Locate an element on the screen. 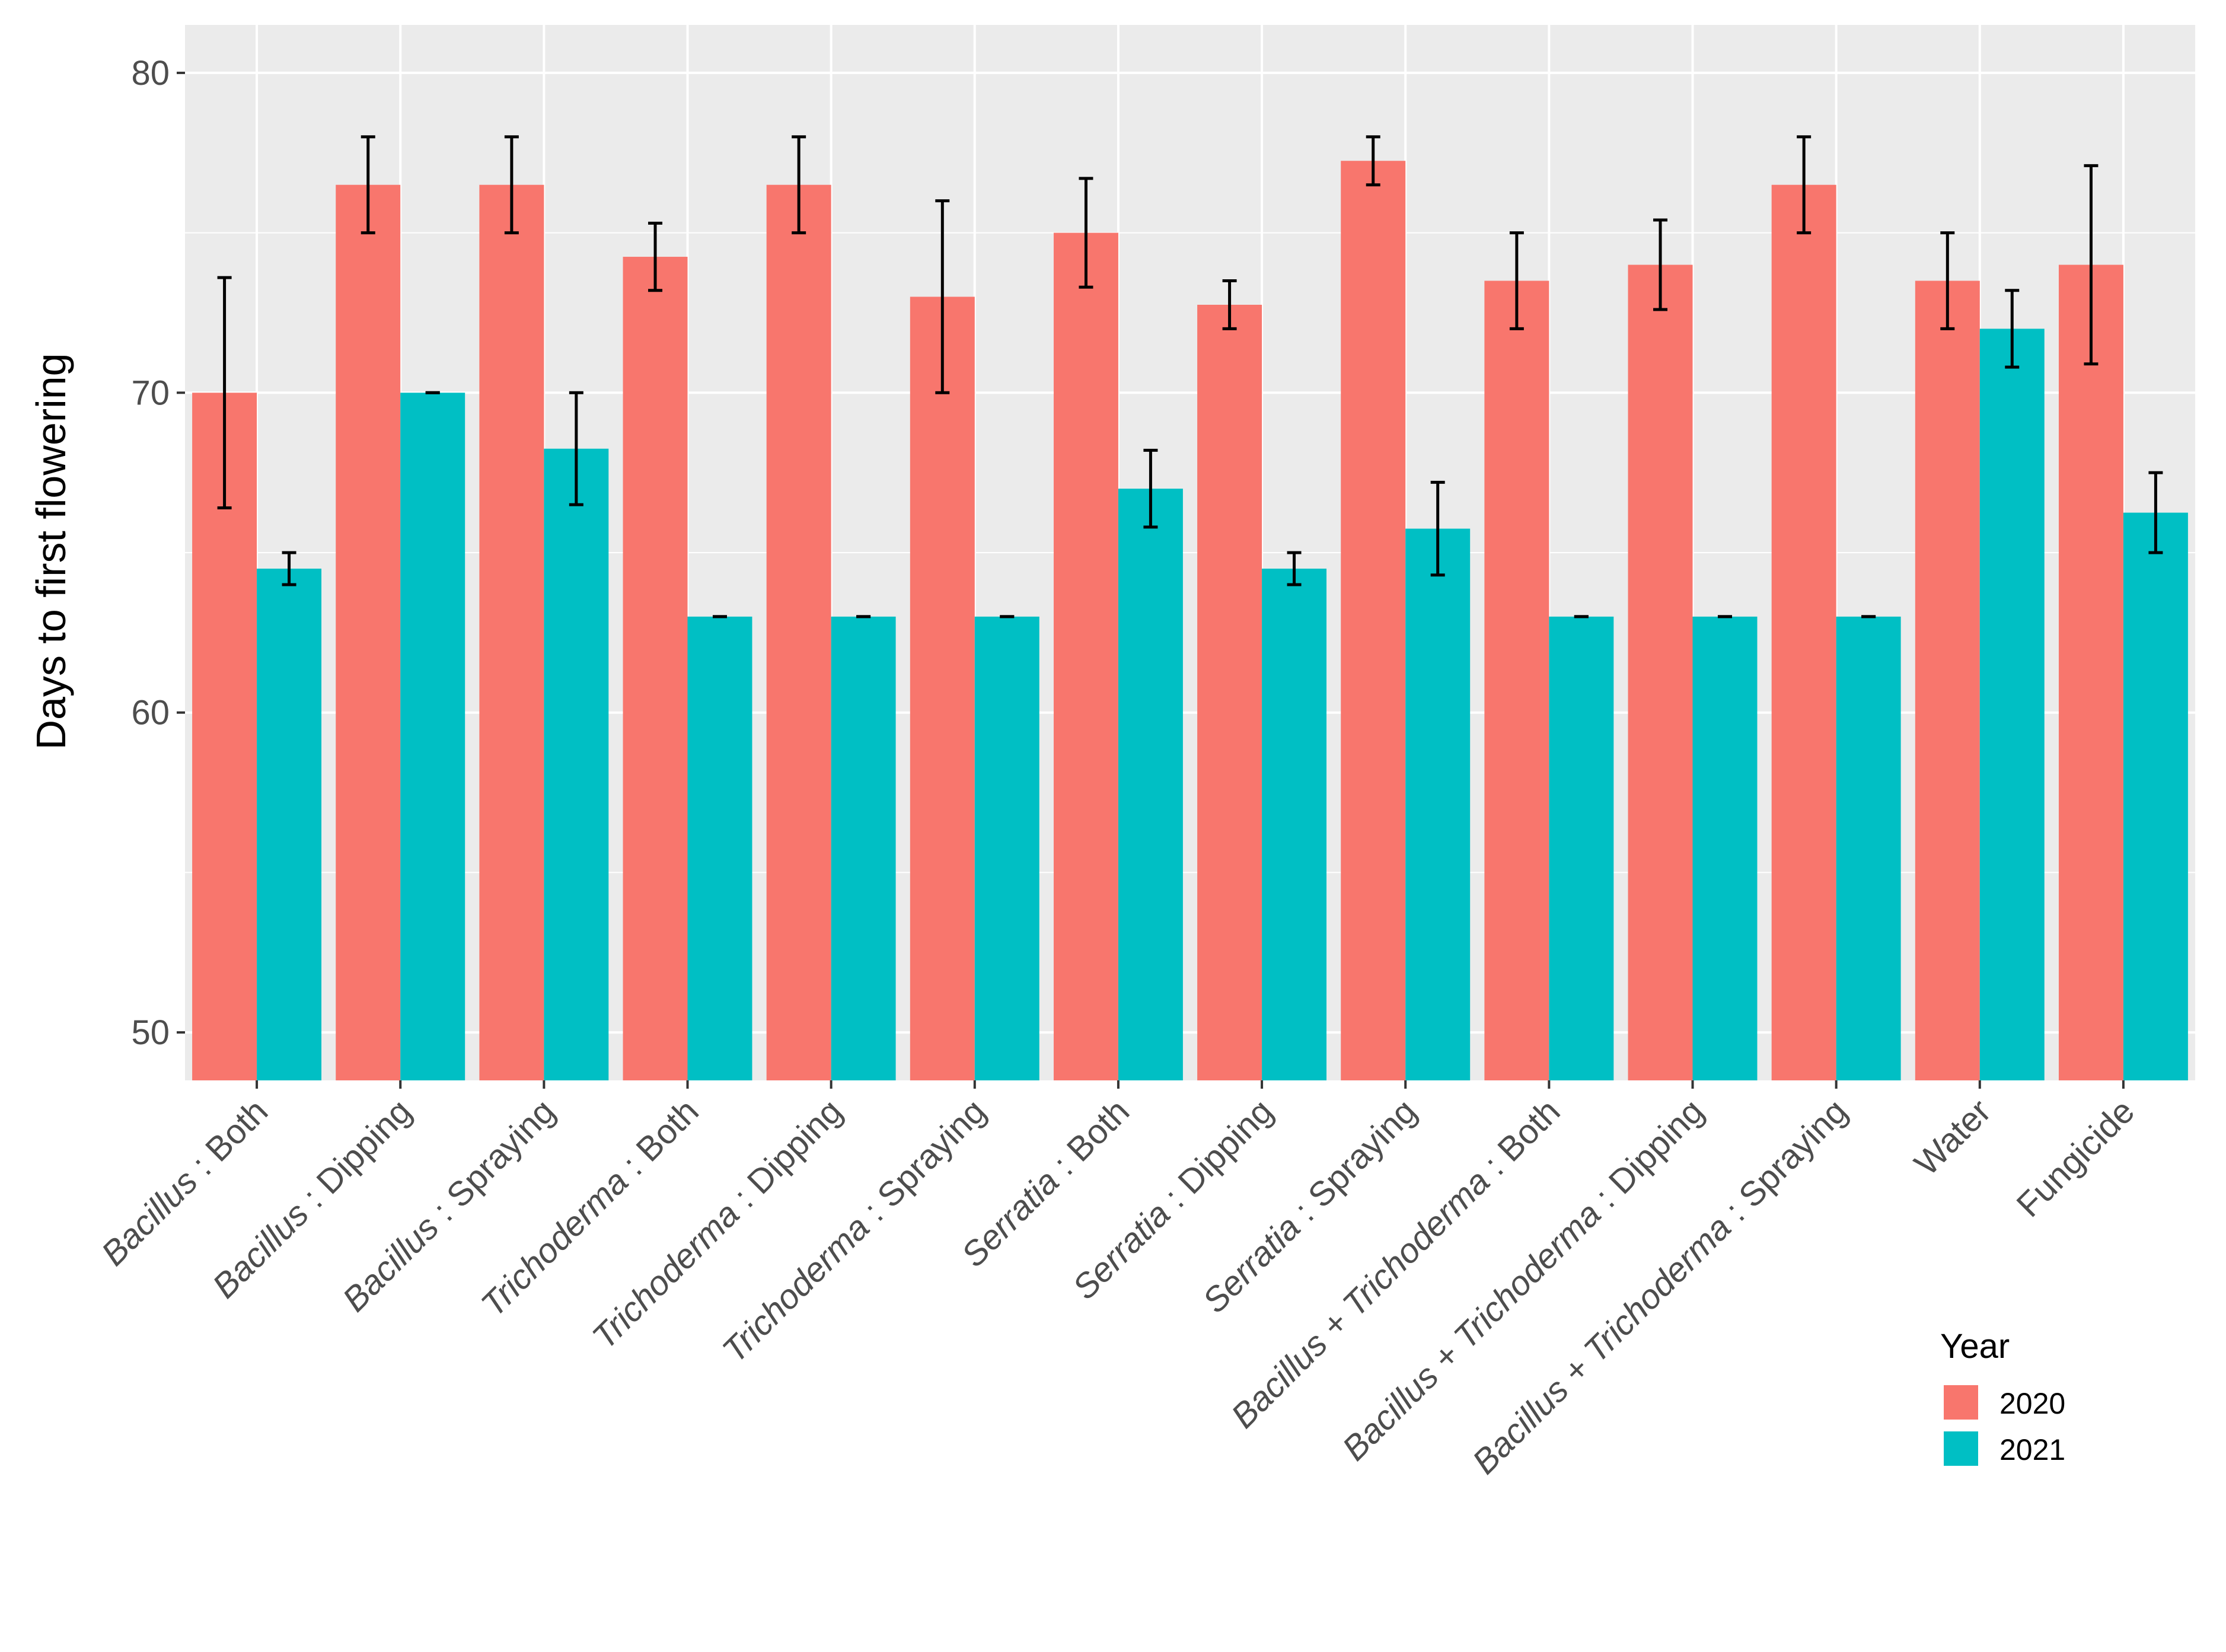 Image resolution: width=2226 pixels, height=1652 pixels. x-tick-label: Water is located at coordinates (1953, 1137).